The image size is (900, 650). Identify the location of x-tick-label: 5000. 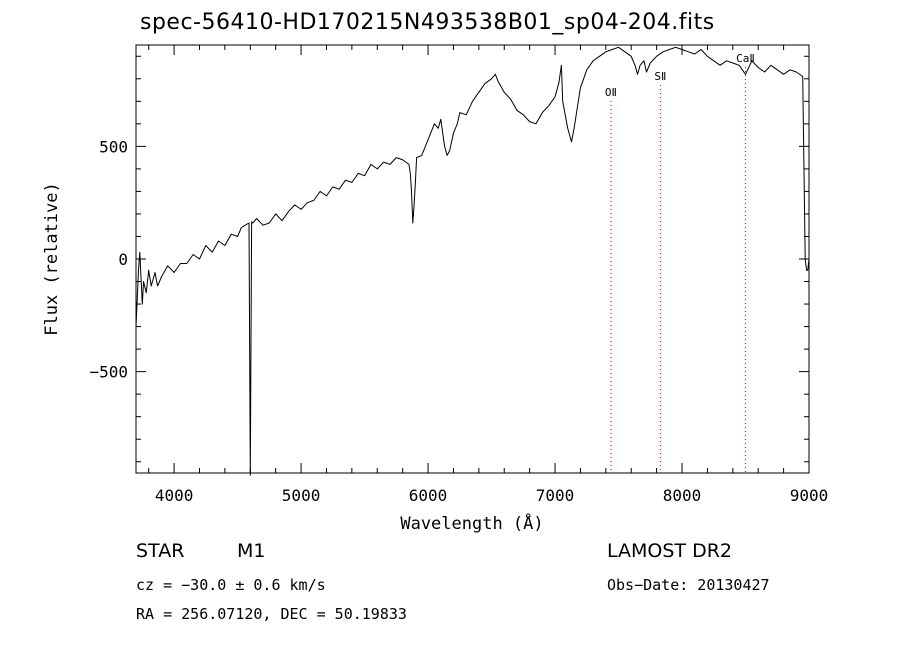
(301, 495).